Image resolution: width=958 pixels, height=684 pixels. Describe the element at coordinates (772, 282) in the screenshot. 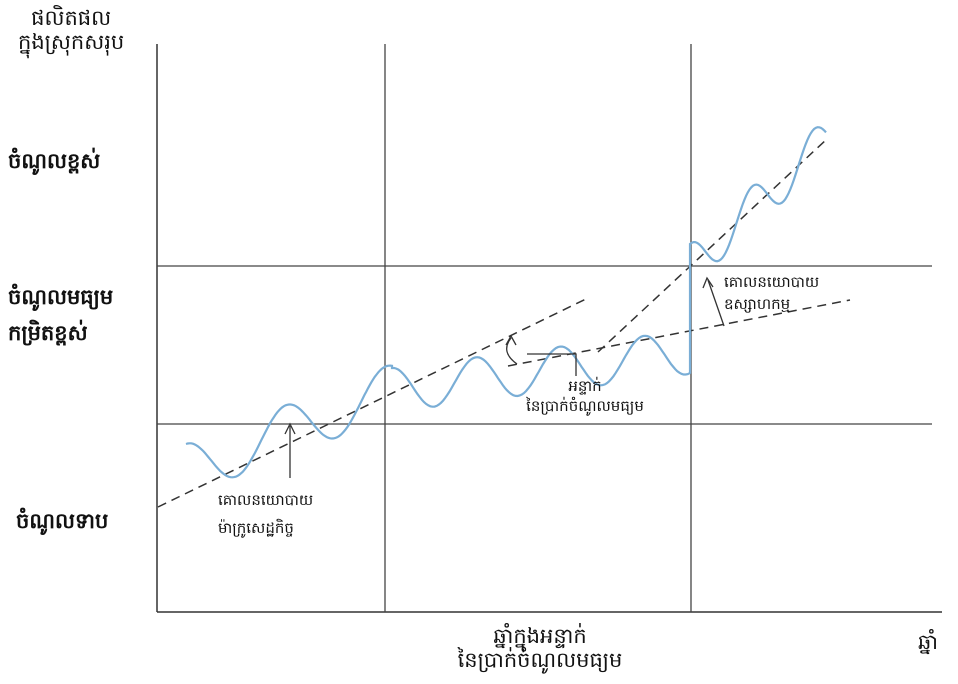

I see `annotation-industrial-policy-line-1: គោលនយោបាយ` at that location.